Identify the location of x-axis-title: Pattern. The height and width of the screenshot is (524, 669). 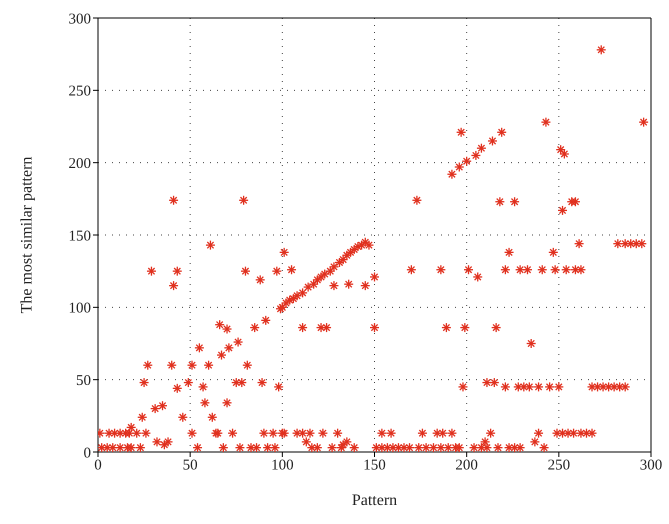
(375, 500).